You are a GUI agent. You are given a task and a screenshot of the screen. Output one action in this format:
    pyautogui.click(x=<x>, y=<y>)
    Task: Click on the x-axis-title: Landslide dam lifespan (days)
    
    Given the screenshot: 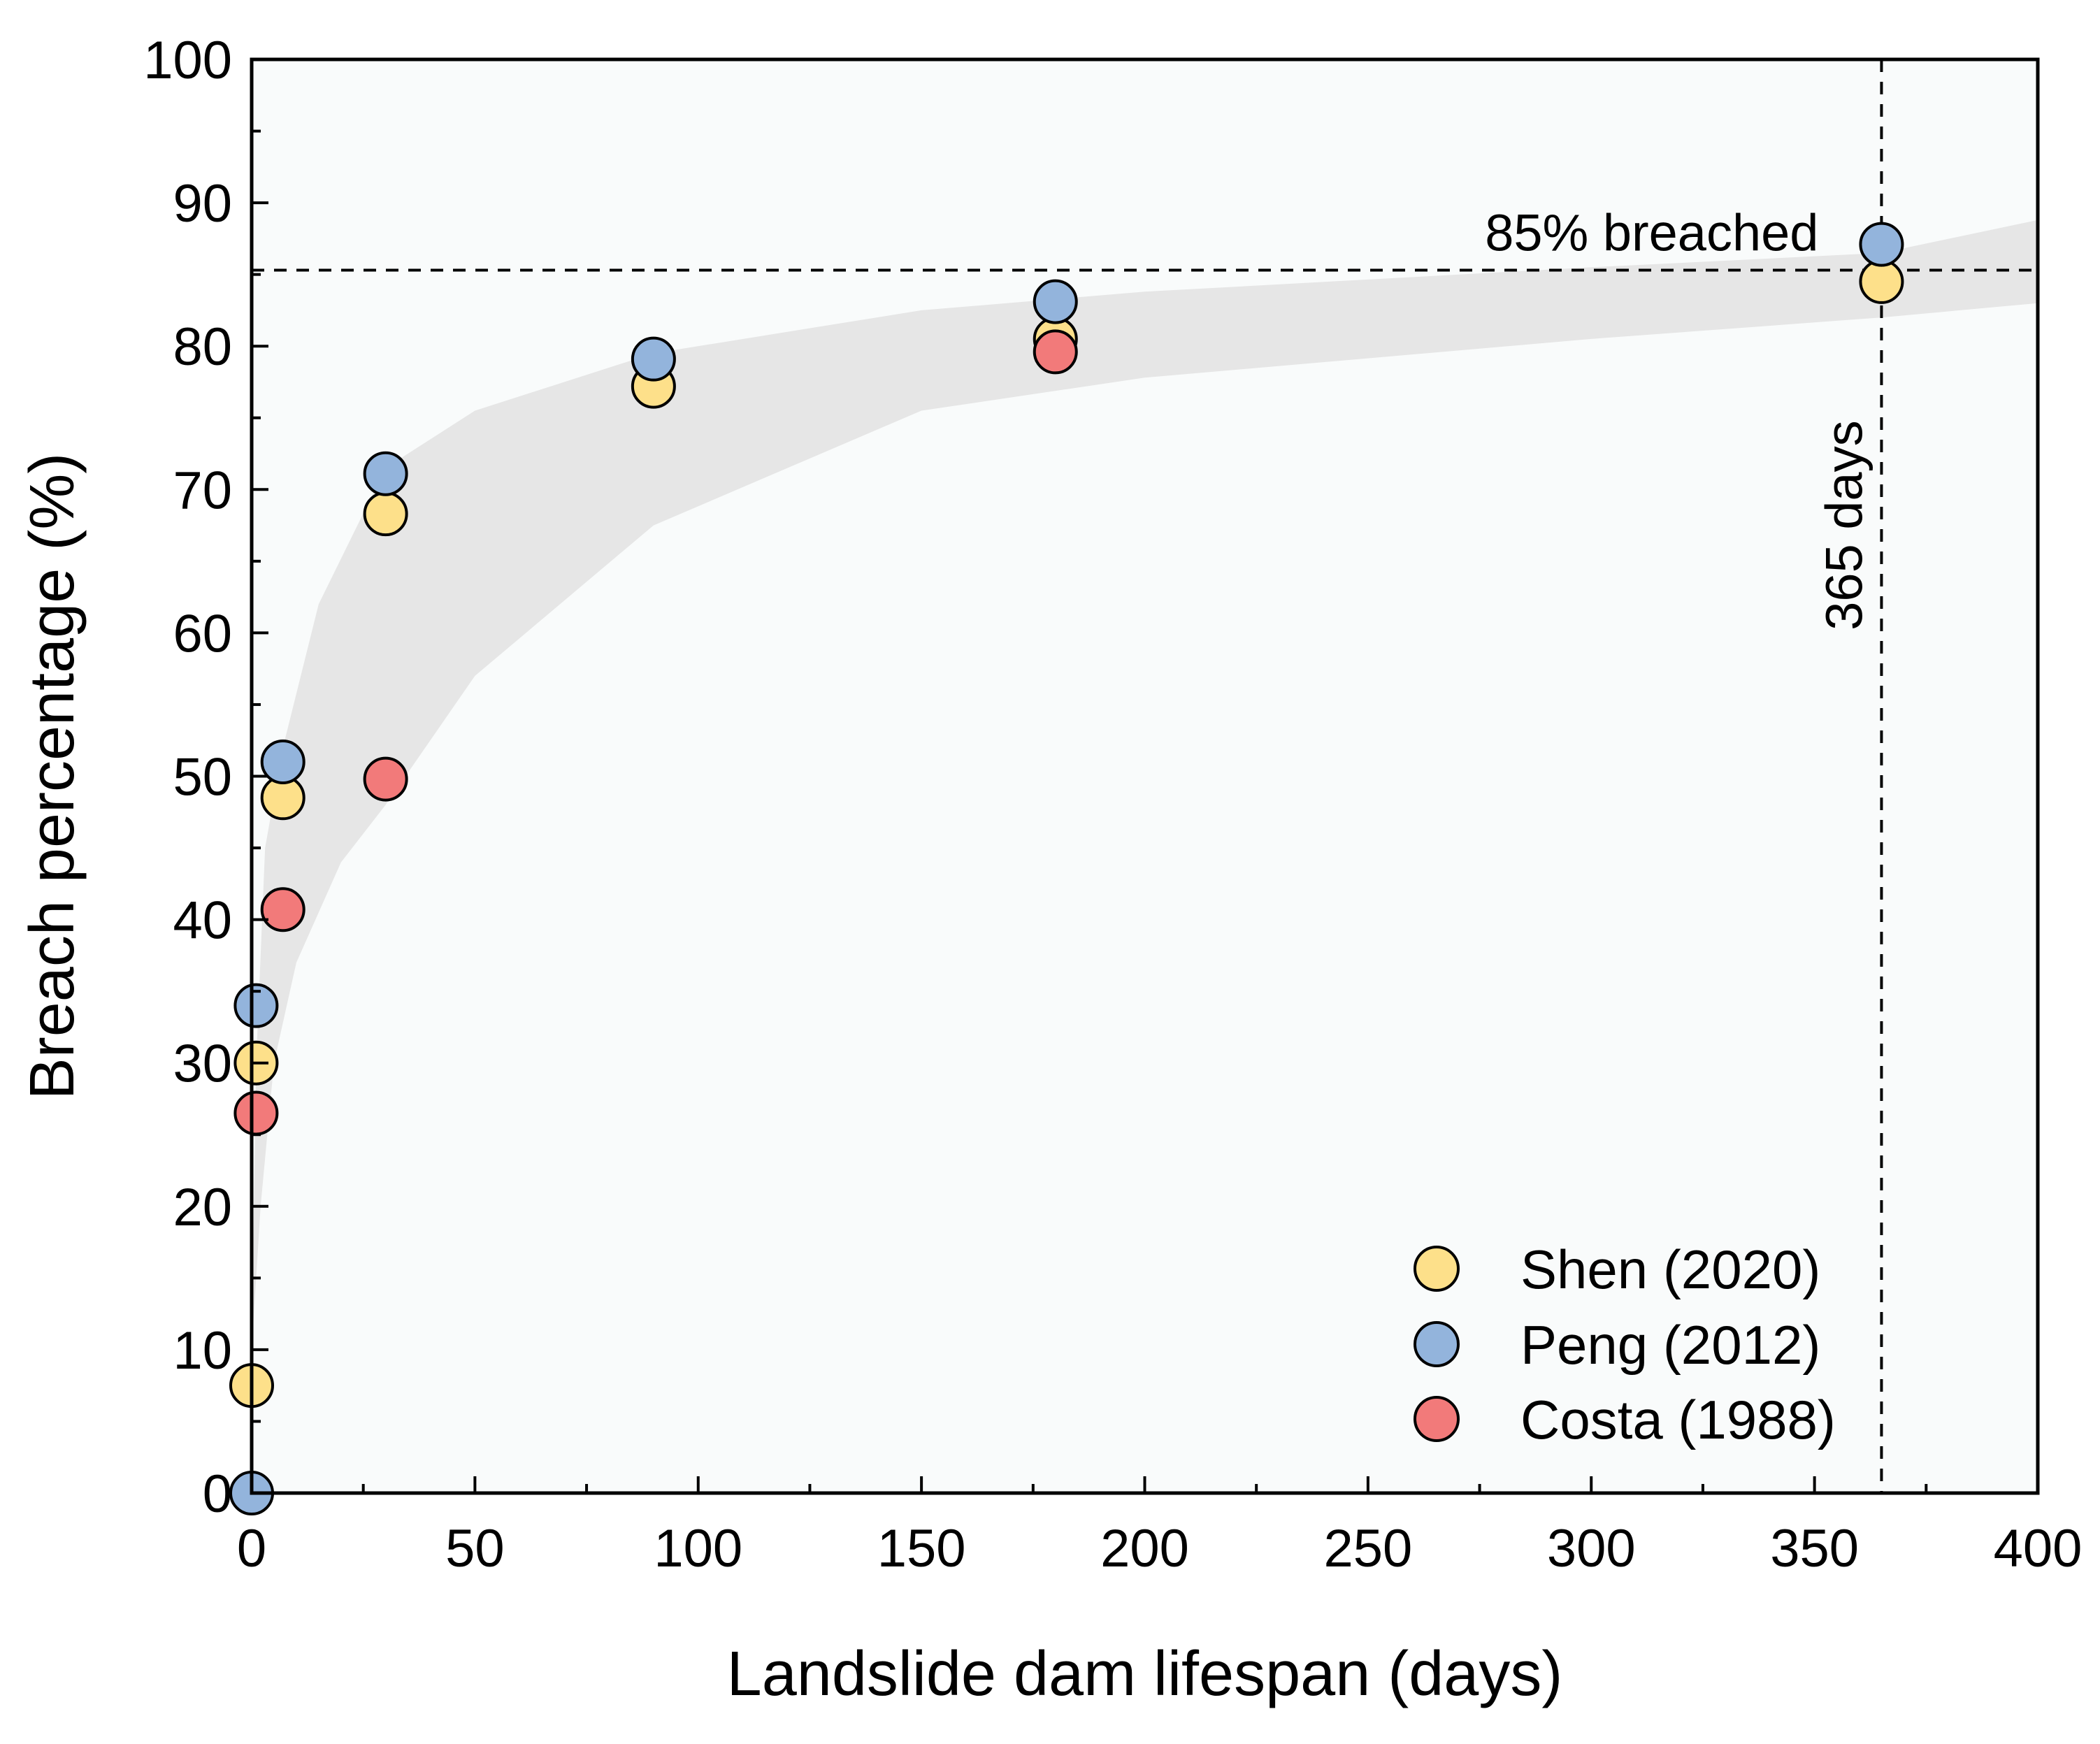 What is the action you would take?
    pyautogui.click(x=1145, y=1674)
    